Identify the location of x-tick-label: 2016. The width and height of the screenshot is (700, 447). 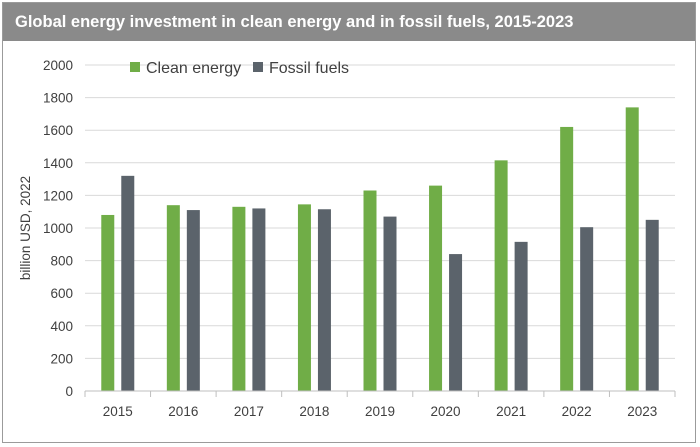
(183, 411).